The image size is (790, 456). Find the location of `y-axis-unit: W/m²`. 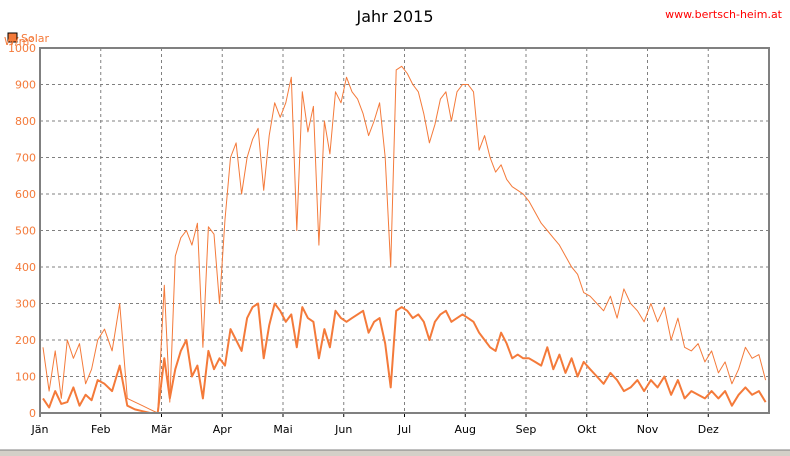

y-axis-unit: W/m² is located at coordinates (19, 41).